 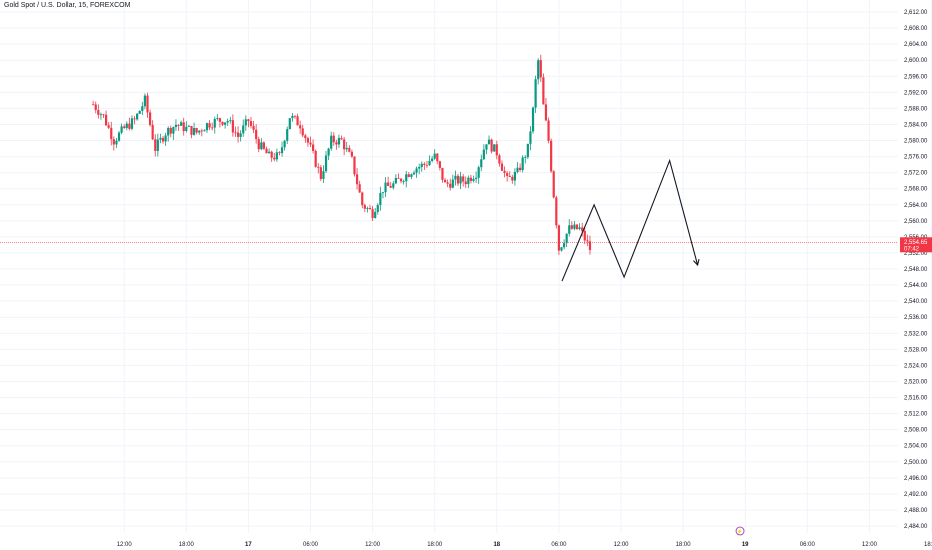 I want to click on price-tick-label: 2,520.00, so click(x=916, y=382).